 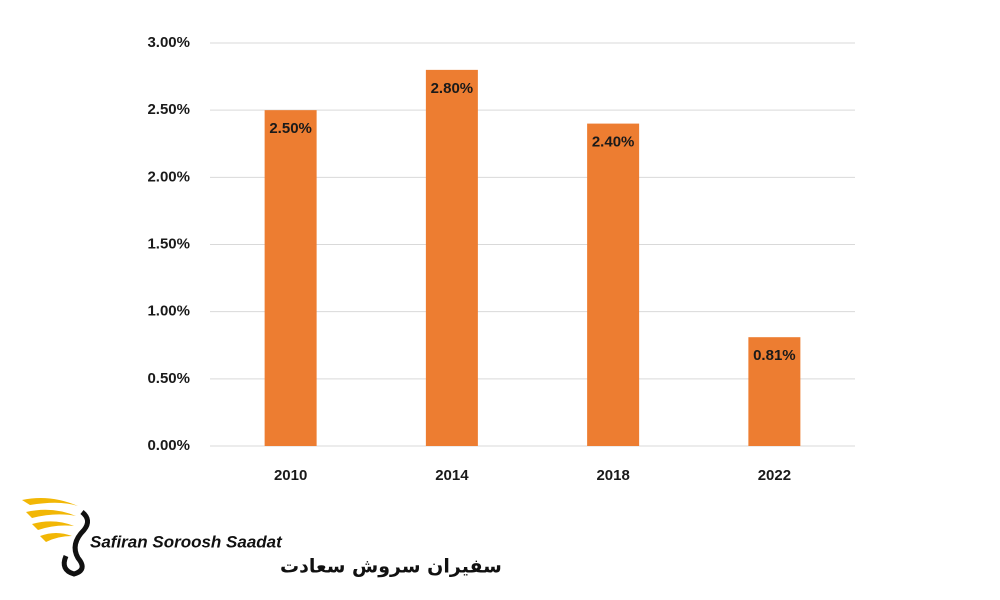 What do you see at coordinates (452, 88) in the screenshot?
I see `value-label: 2.80%` at bounding box center [452, 88].